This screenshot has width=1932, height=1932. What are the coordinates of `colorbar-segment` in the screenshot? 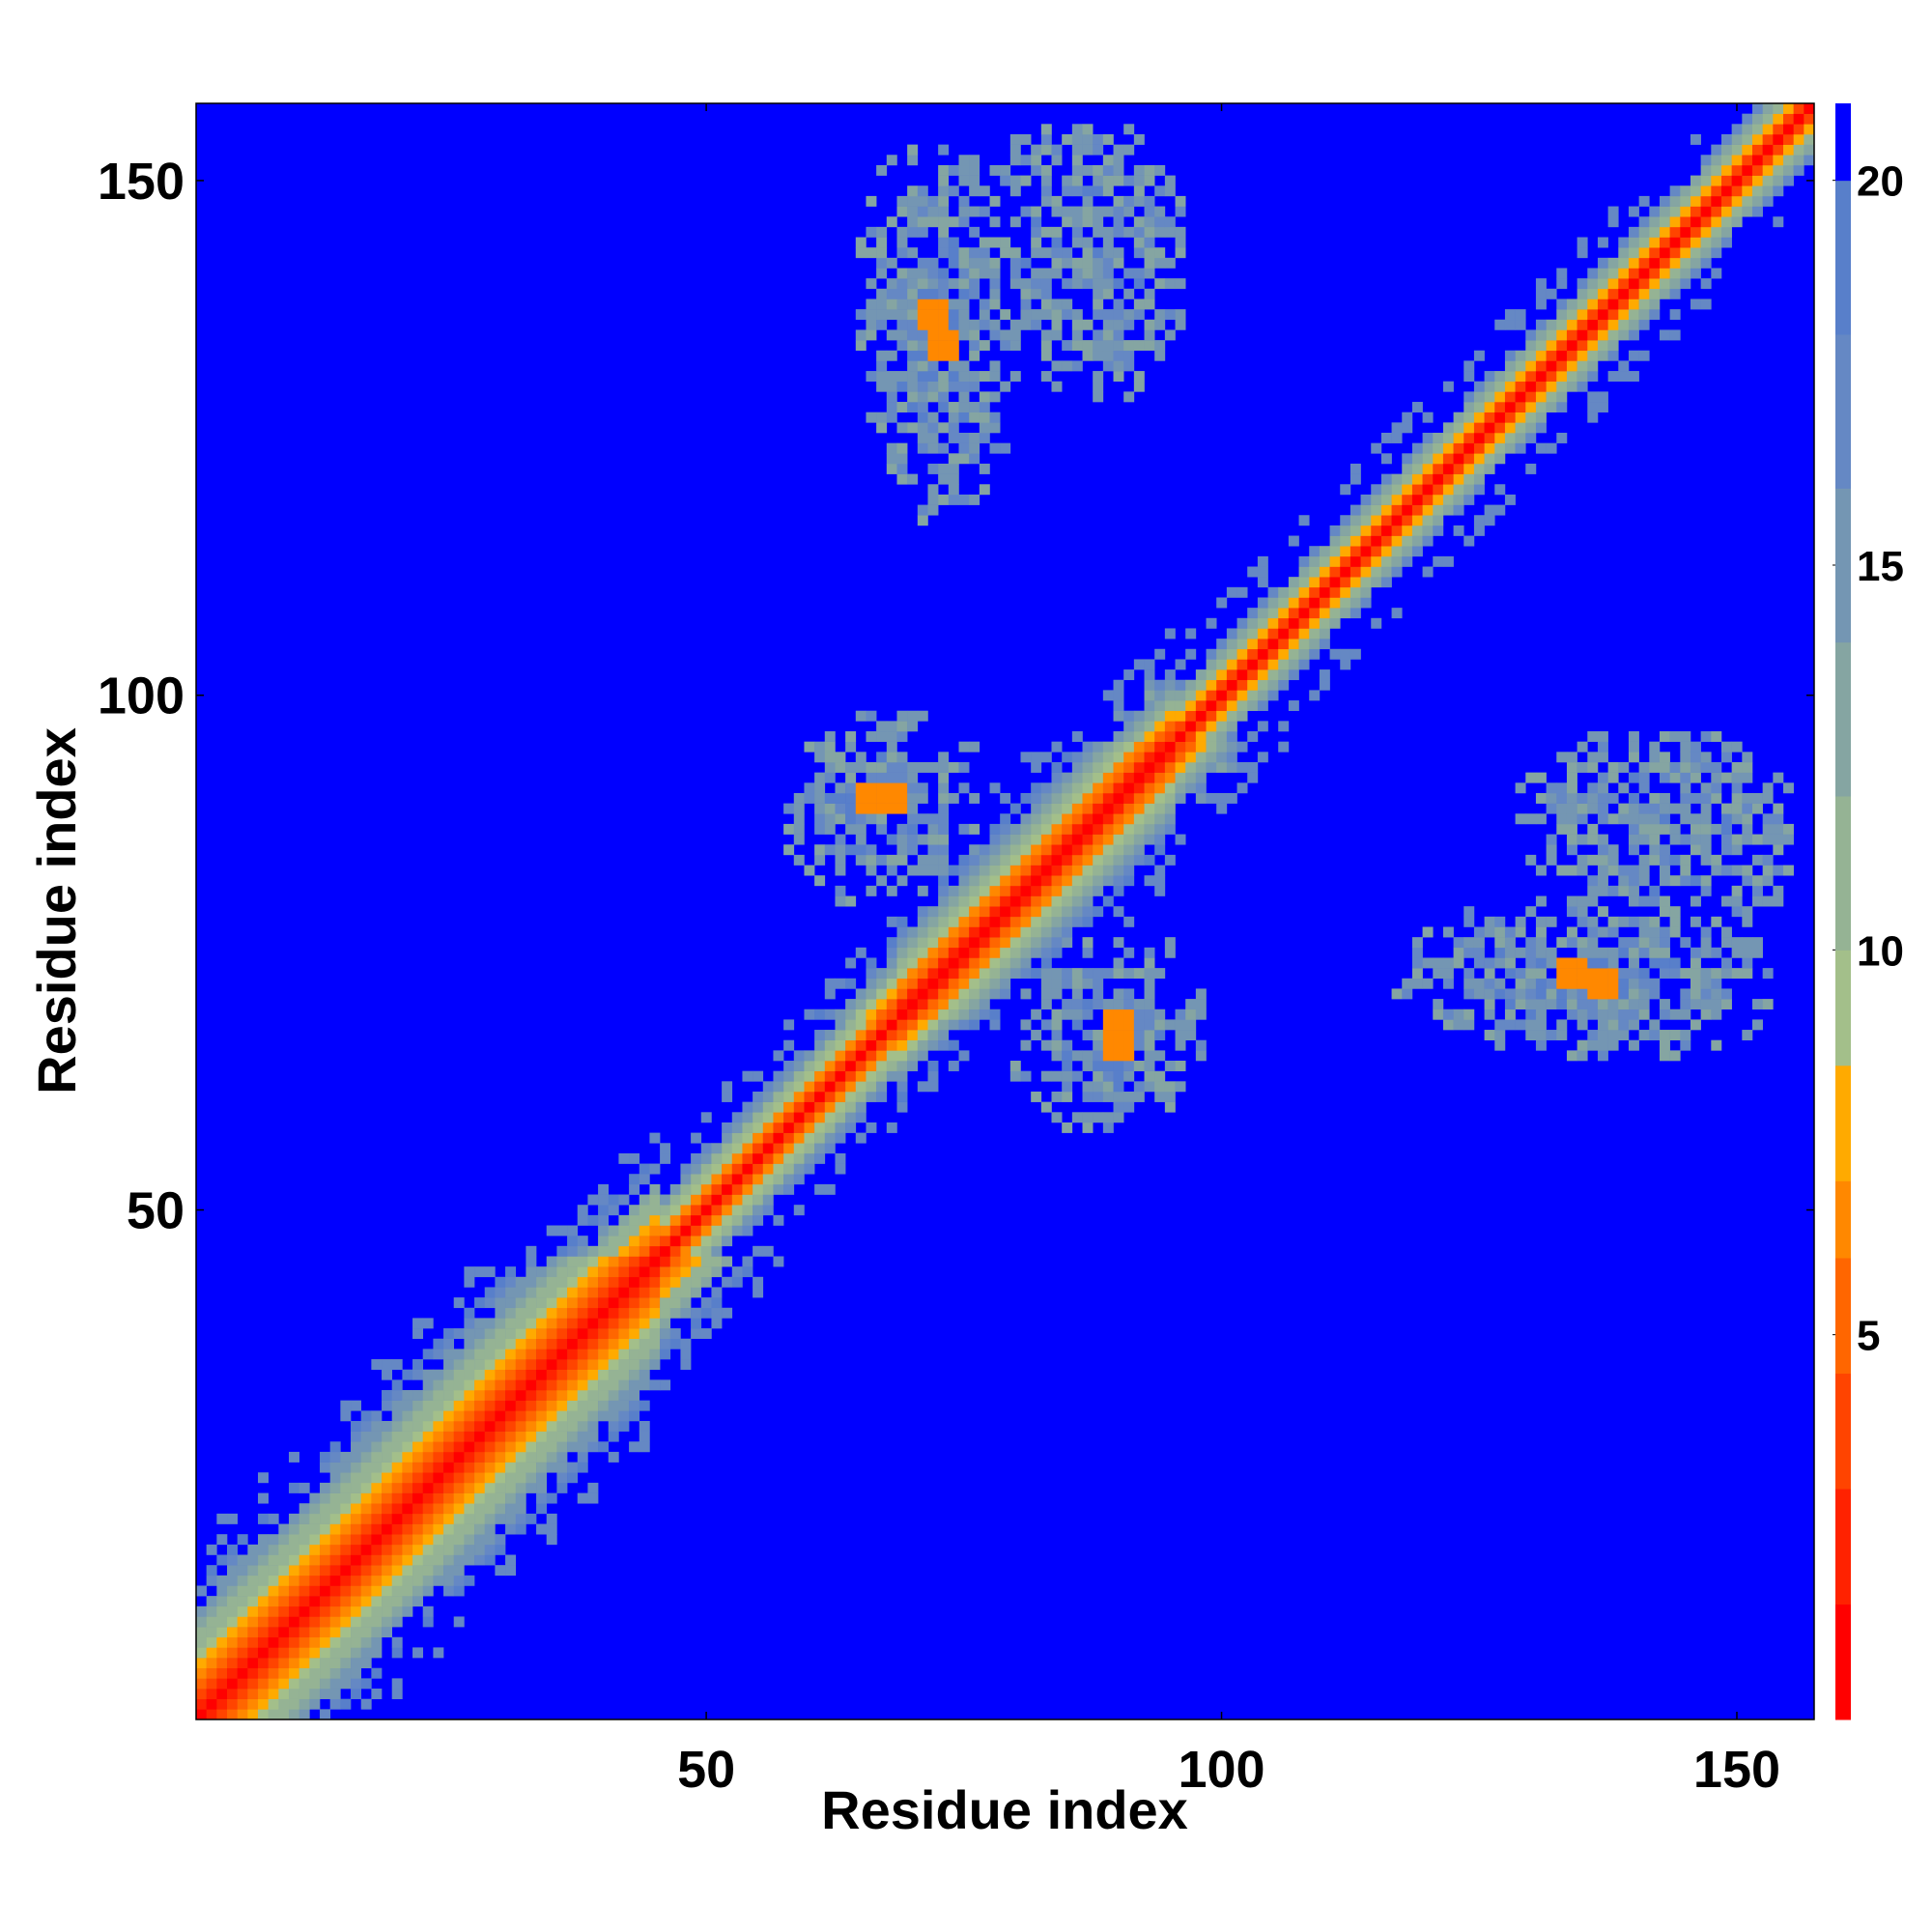 It's located at (1843, 257).